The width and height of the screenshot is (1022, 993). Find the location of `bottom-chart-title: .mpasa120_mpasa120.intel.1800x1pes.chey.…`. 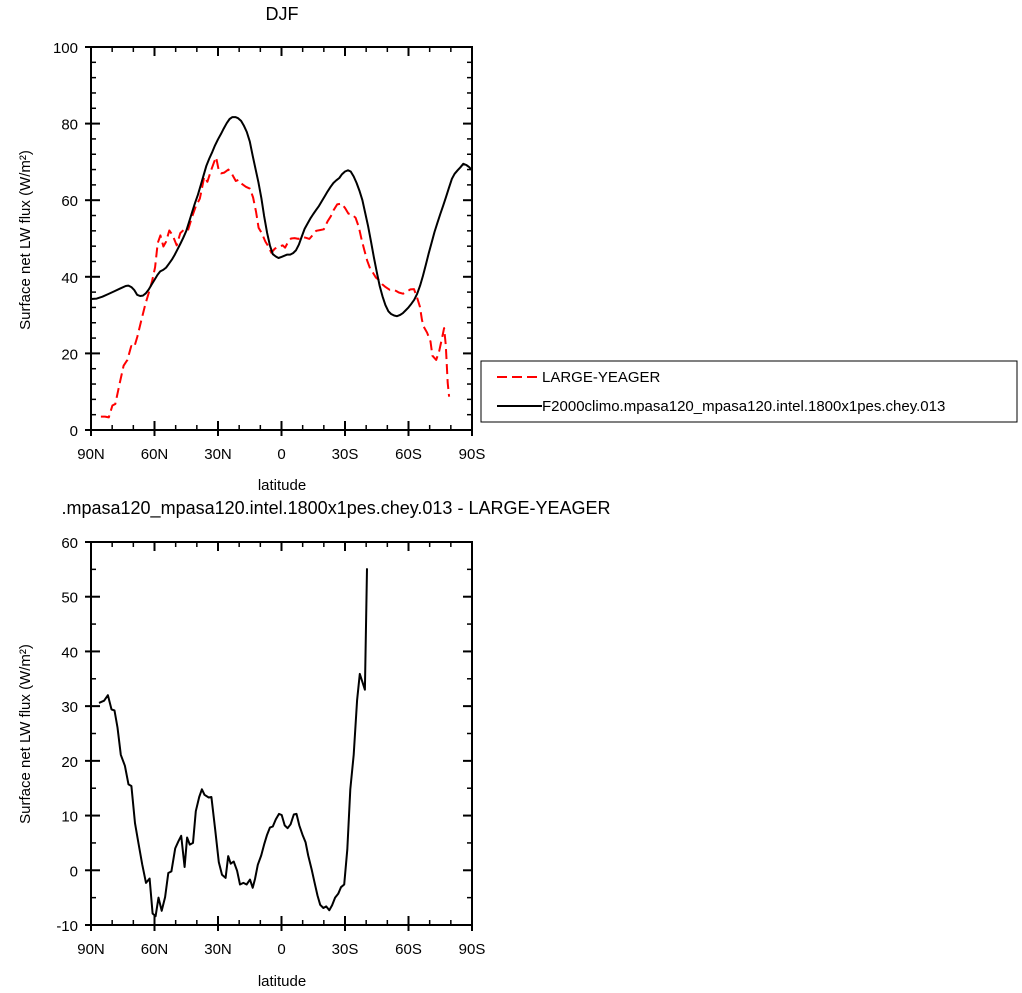

bottom-chart-title: .mpasa120_mpasa120.intel.1800x1pes.chey.… is located at coordinates (336, 508).